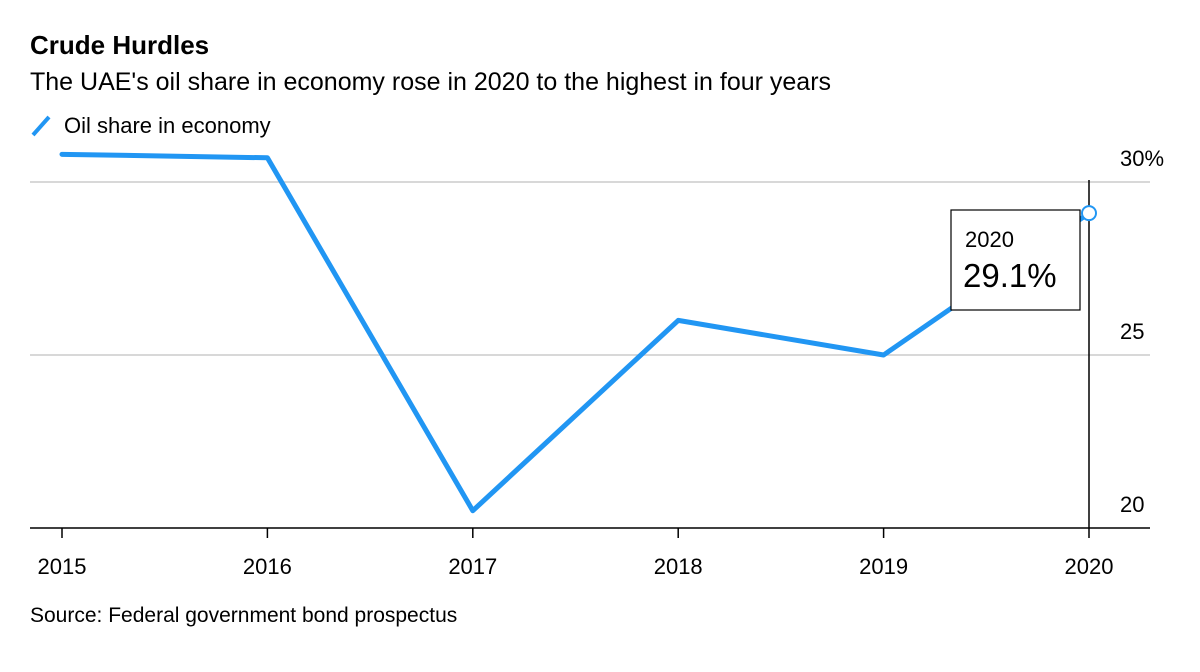 The width and height of the screenshot is (1200, 672). What do you see at coordinates (472, 566) in the screenshot?
I see `x-tick-label: 2017` at bounding box center [472, 566].